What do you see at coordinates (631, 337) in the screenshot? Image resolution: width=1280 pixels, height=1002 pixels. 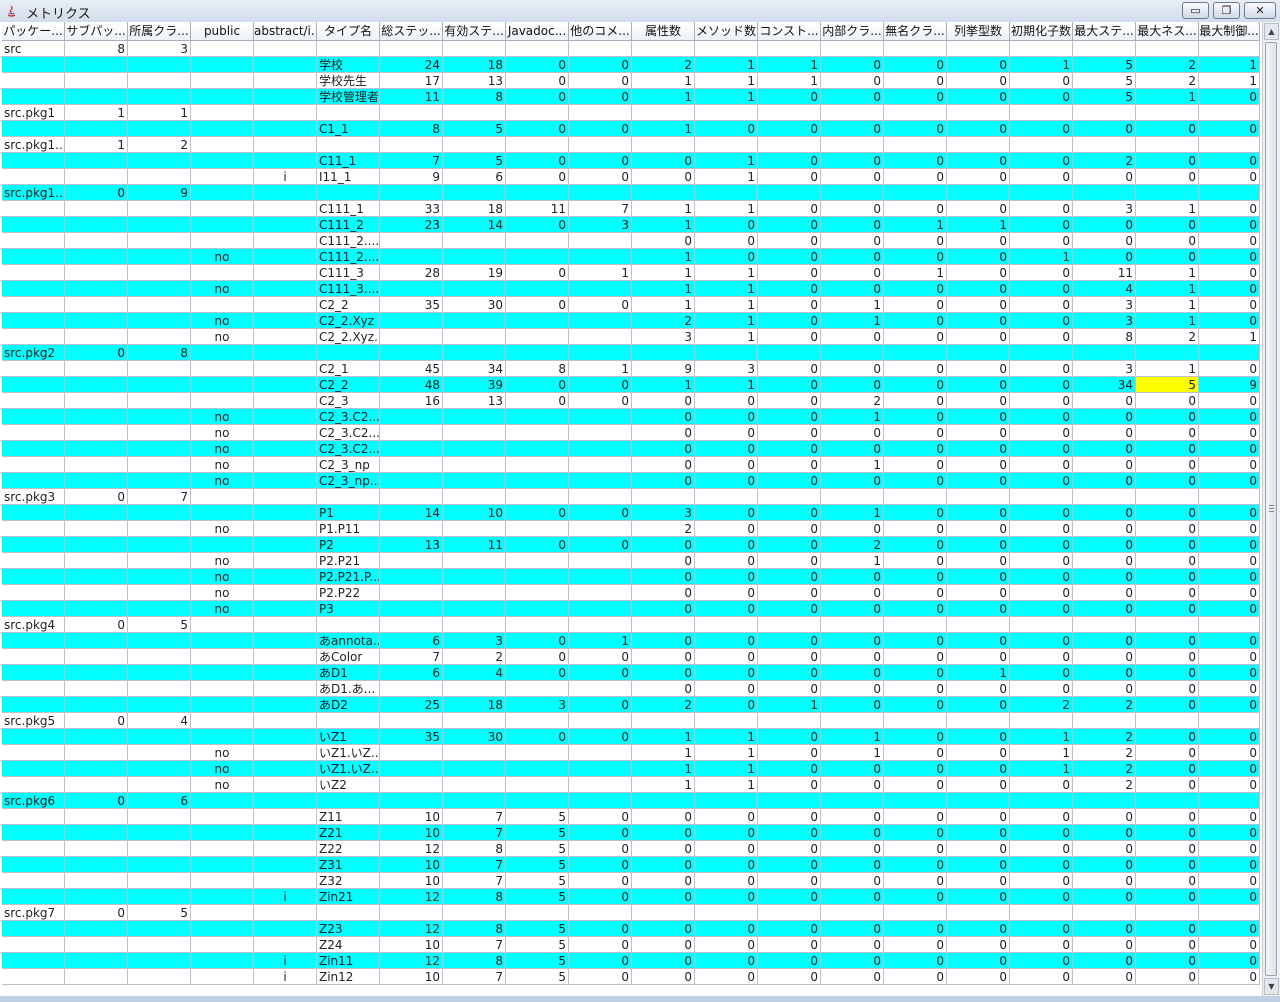 I see `table-row: no C2_2.Xyz... 3 1 0 0 0 0 0 8 2 1` at bounding box center [631, 337].